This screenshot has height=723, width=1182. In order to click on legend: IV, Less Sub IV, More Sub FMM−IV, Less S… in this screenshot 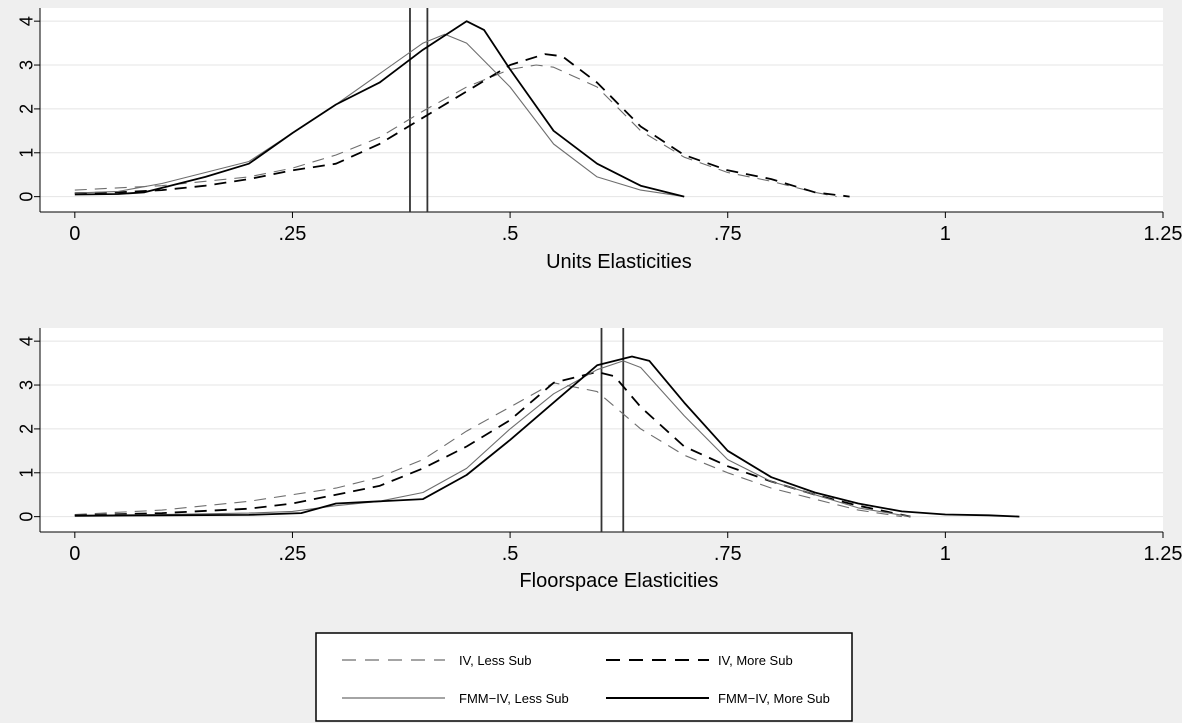, I will do `click(584, 677)`.